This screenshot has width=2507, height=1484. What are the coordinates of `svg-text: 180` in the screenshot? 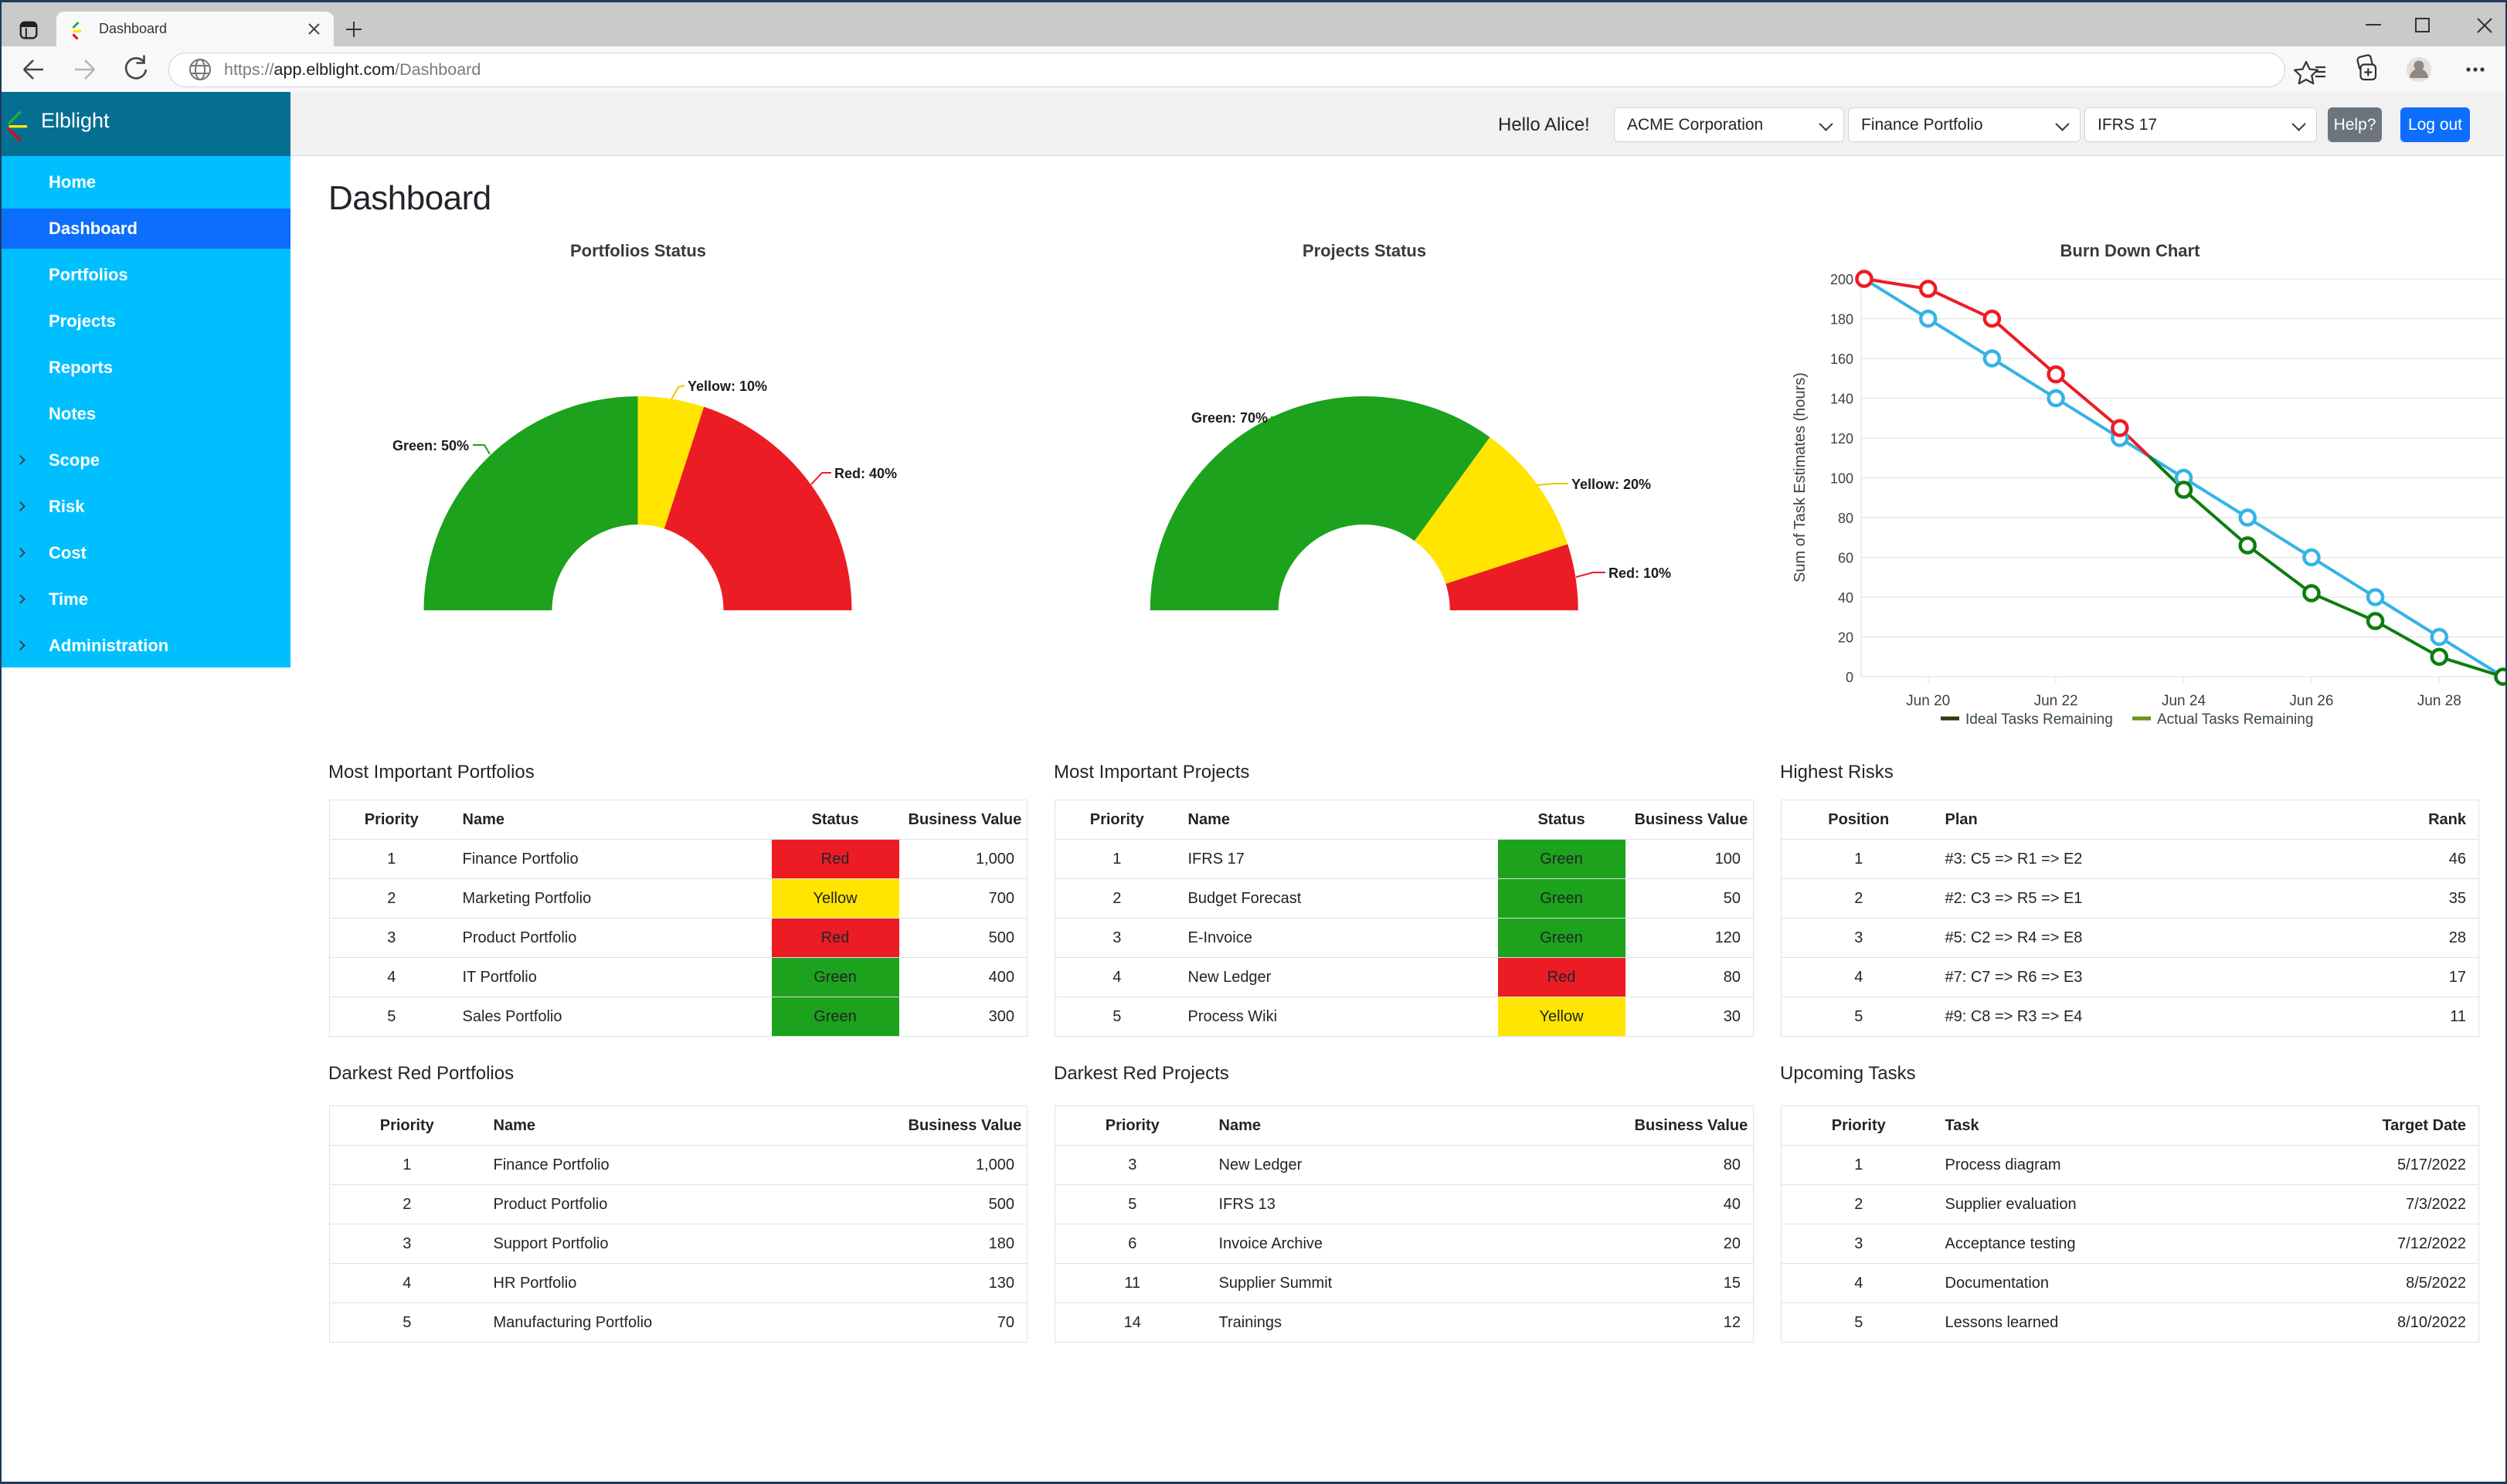 It's located at (1841, 320).